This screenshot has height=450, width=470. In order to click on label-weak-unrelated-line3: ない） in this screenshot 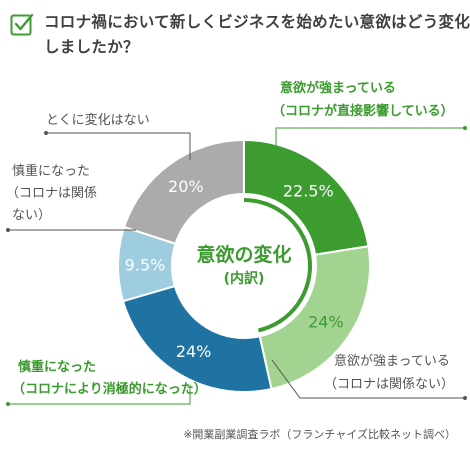, I will do `click(32, 215)`.